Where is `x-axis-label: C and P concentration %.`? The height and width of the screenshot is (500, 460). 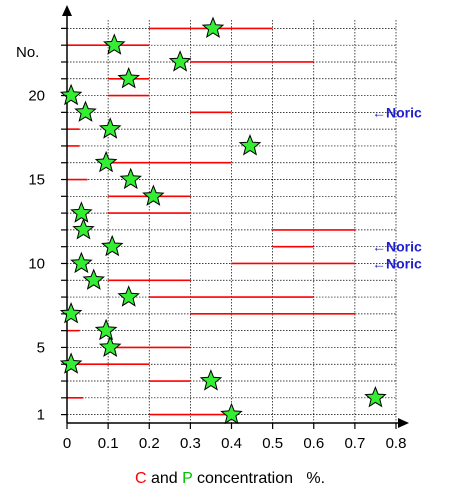
x-axis-label: C and P concentration %. is located at coordinates (230, 479).